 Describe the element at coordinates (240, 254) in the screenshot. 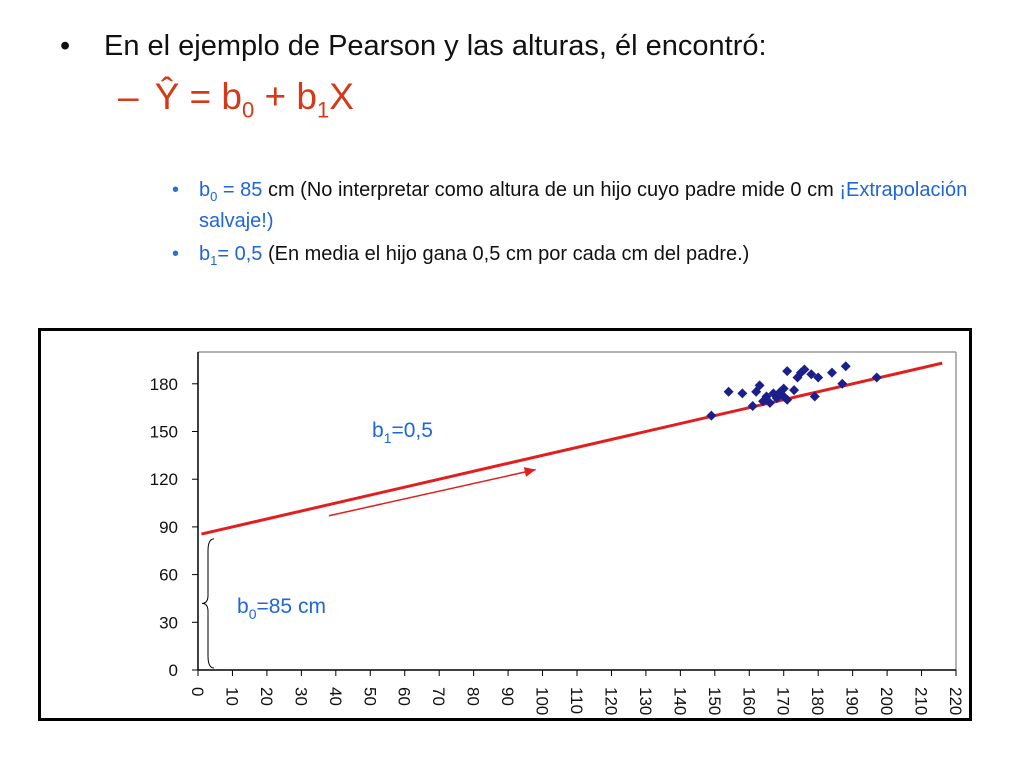

I see `b1-value: = 0,5` at that location.